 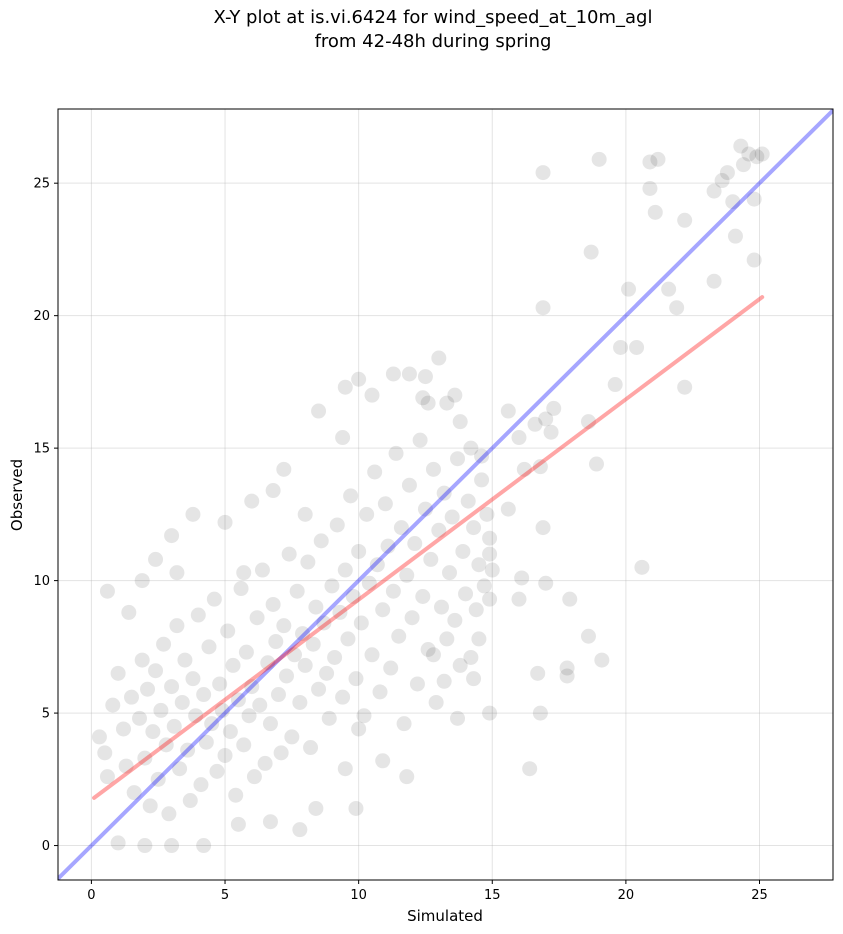 What do you see at coordinates (225, 895) in the screenshot?
I see `x-tick-label: 5` at bounding box center [225, 895].